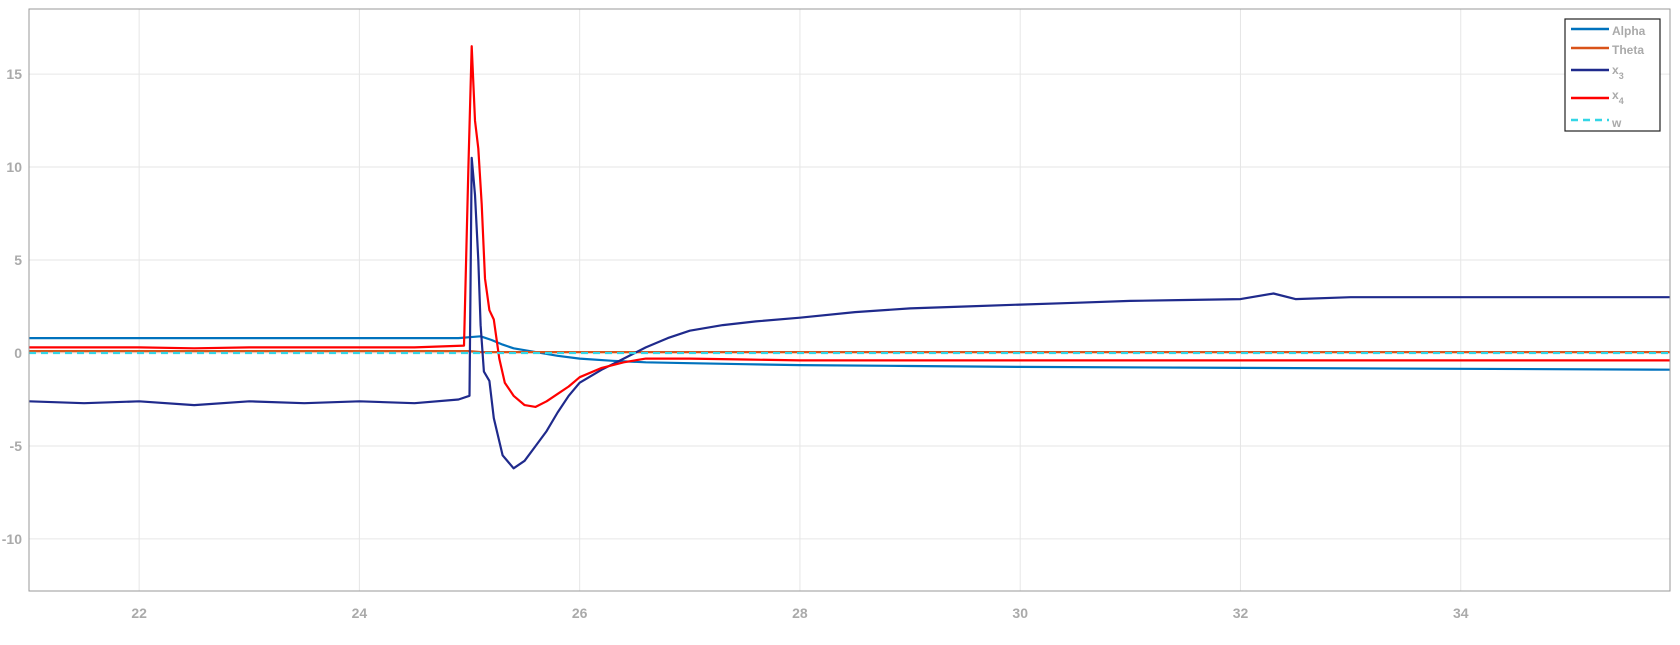 The image size is (1680, 645). What do you see at coordinates (12, 539) in the screenshot?
I see `y-tick-label--10: -10` at bounding box center [12, 539].